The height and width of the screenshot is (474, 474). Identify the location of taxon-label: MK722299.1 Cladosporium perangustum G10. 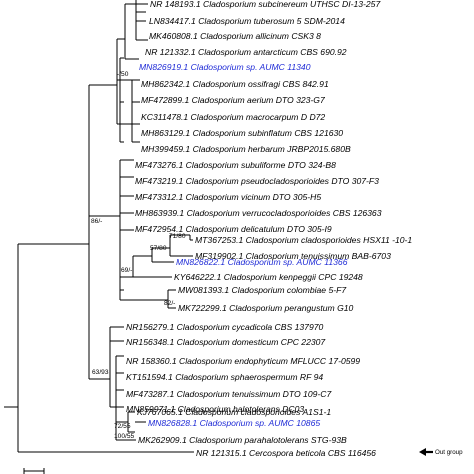
(266, 308).